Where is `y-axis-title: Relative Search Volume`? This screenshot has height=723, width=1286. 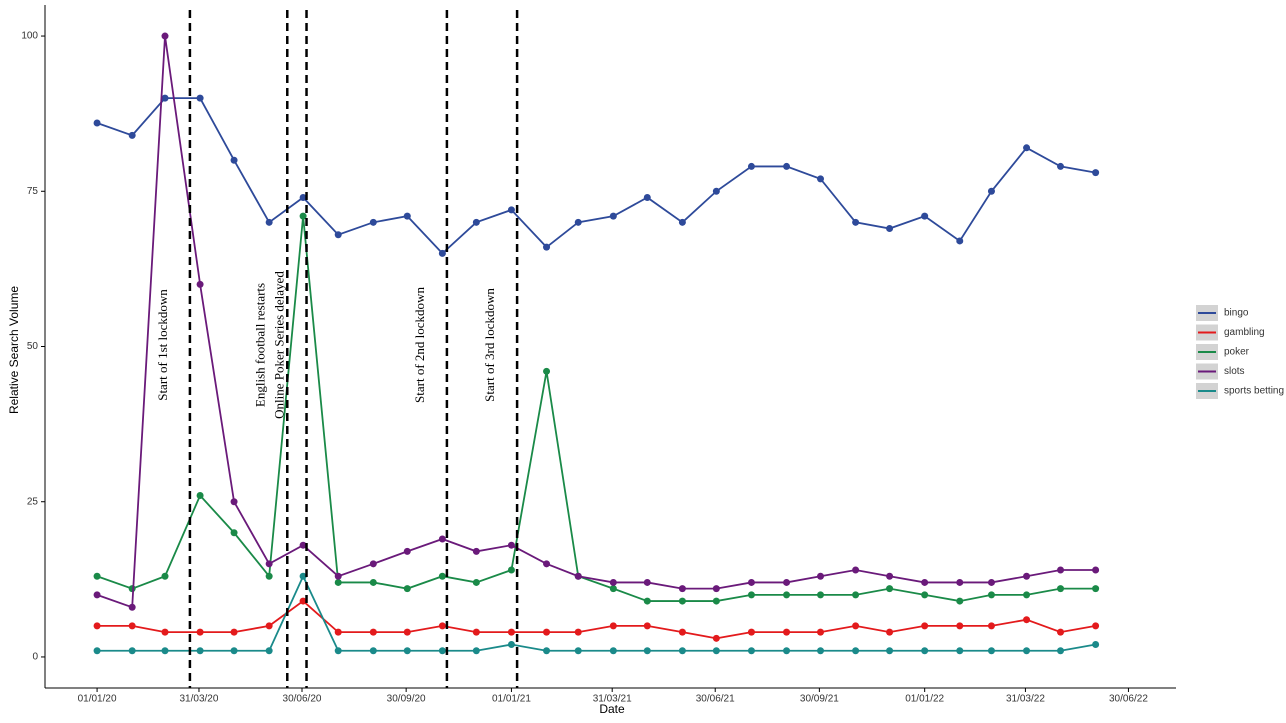 y-axis-title: Relative Search Volume is located at coordinates (14, 350).